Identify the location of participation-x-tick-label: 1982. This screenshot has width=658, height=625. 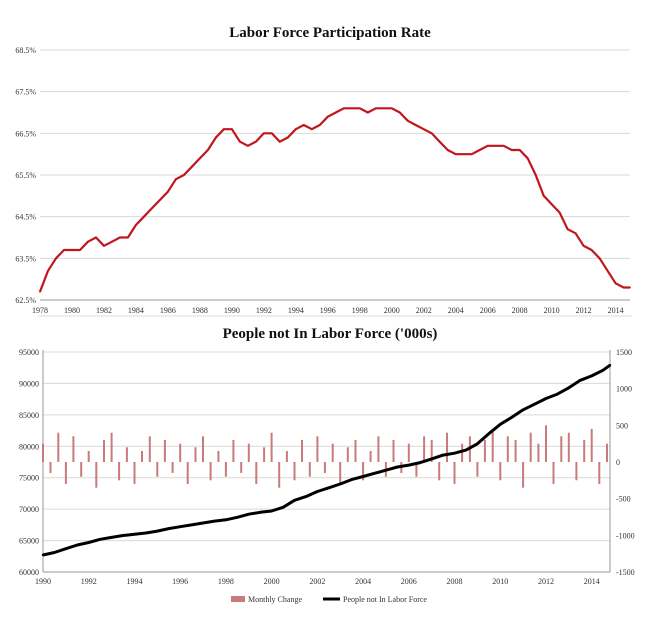
(104, 310).